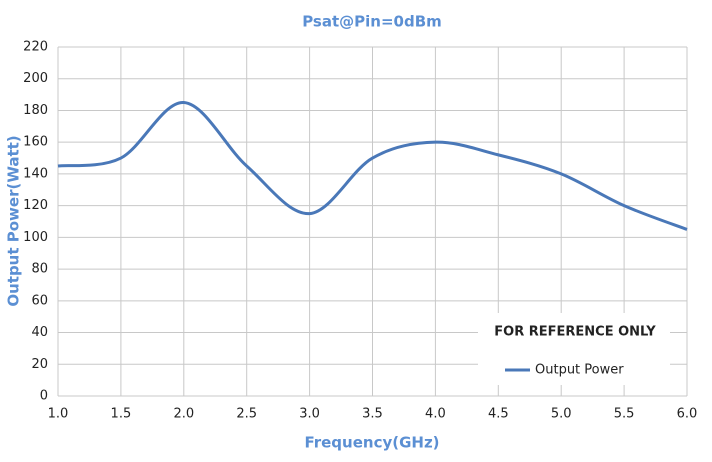 This screenshot has width=712, height=462. I want to click on x-tick-label: 3.0, so click(309, 414).